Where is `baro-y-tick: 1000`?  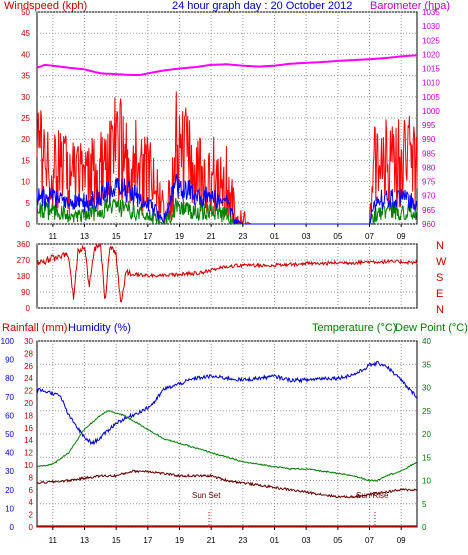
baro-y-tick: 1000 is located at coordinates (431, 111).